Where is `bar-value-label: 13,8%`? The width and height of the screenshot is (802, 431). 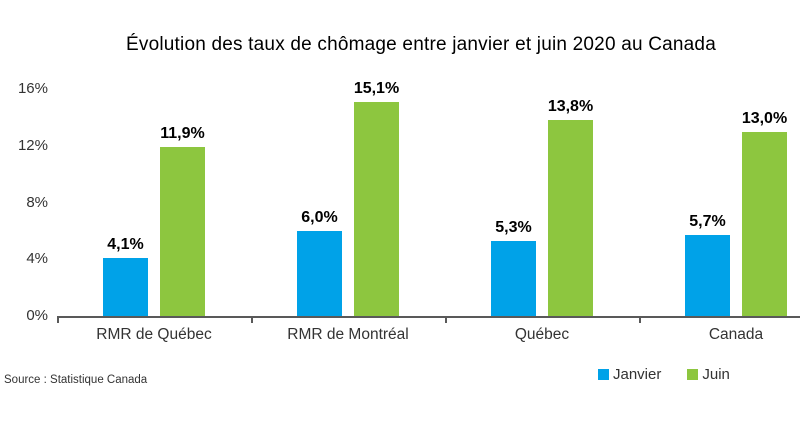 bar-value-label: 13,8% is located at coordinates (570, 106).